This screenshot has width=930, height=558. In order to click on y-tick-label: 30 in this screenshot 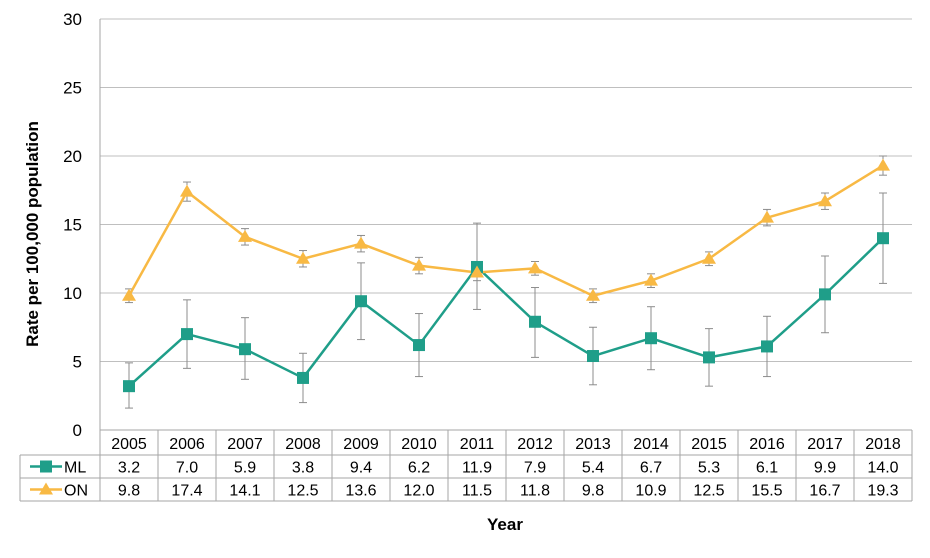, I will do `click(72, 19)`.